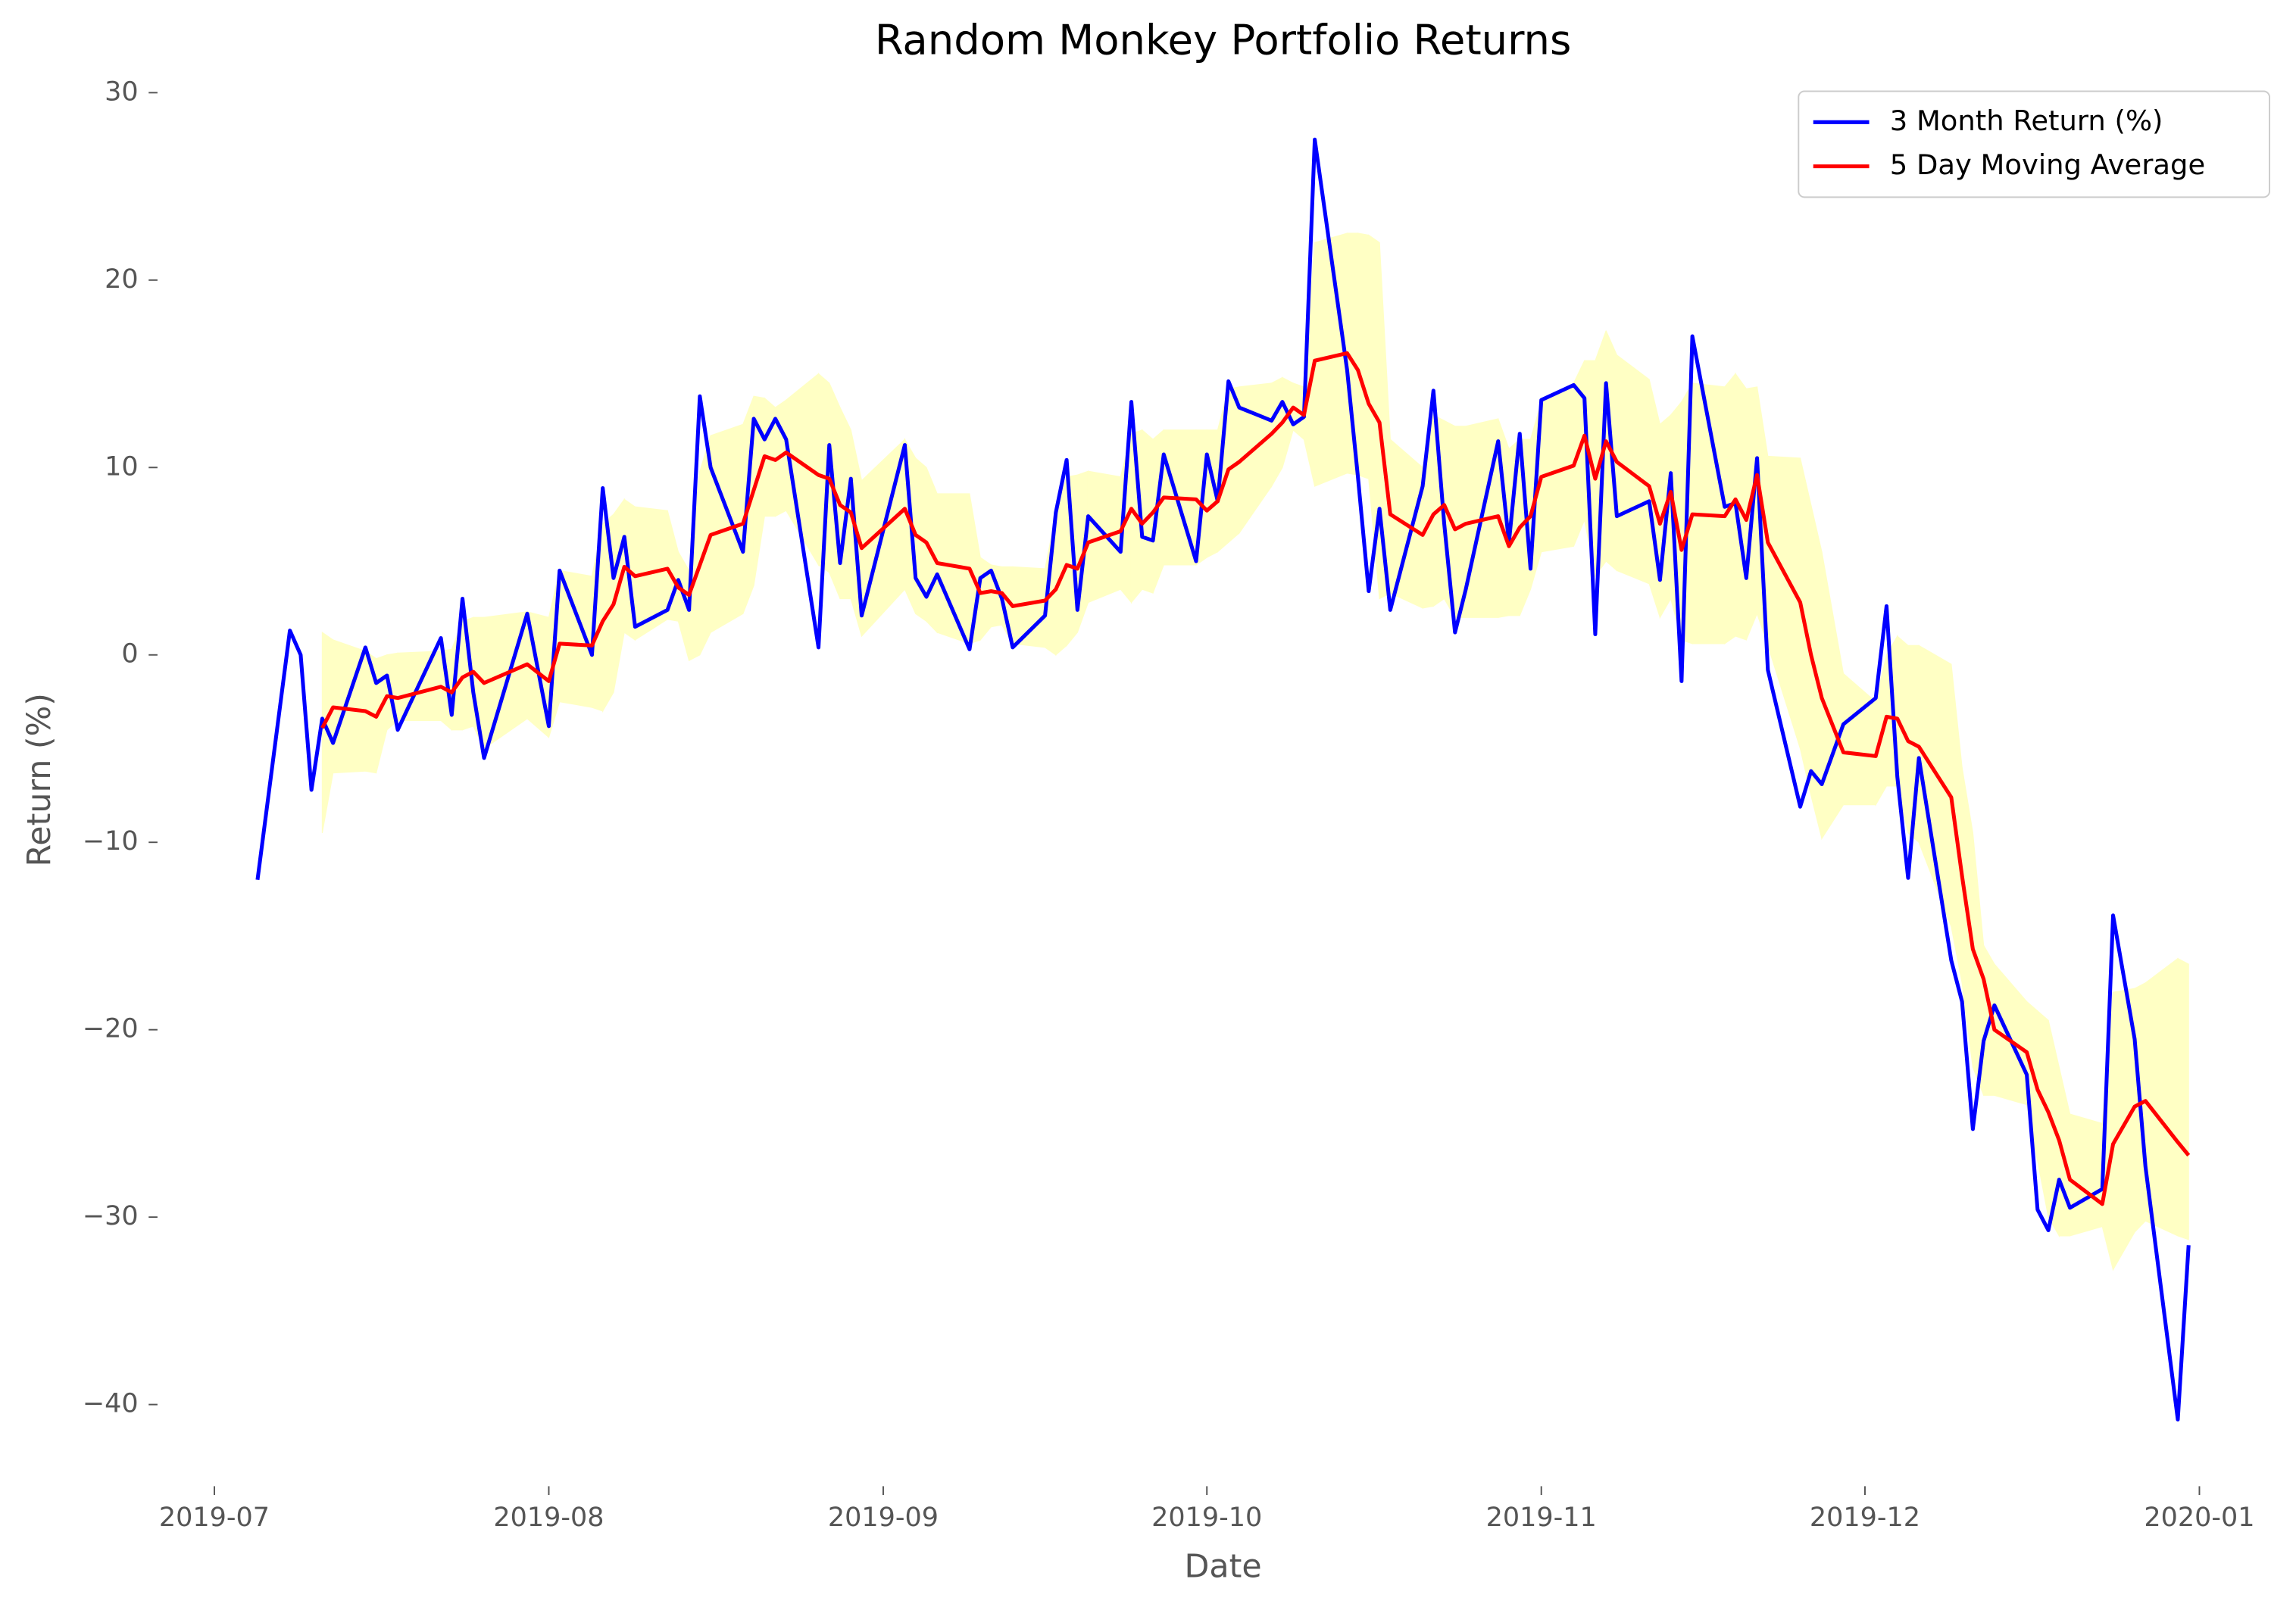 The width and height of the screenshot is (2296, 1601). What do you see at coordinates (1223, 1567) in the screenshot?
I see `x-axis-label: Date` at bounding box center [1223, 1567].